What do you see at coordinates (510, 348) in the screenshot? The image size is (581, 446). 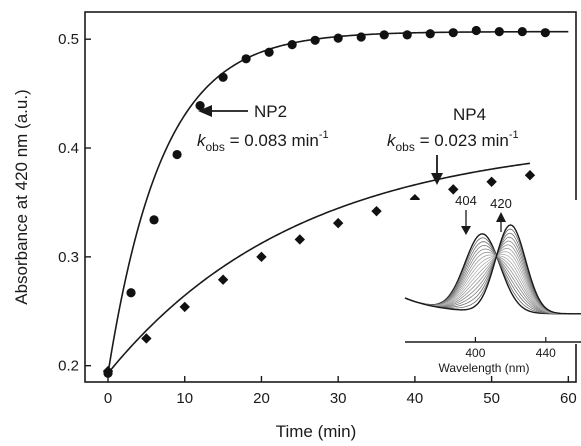 I see `inset-x-ticks: 400 440` at bounding box center [510, 348].